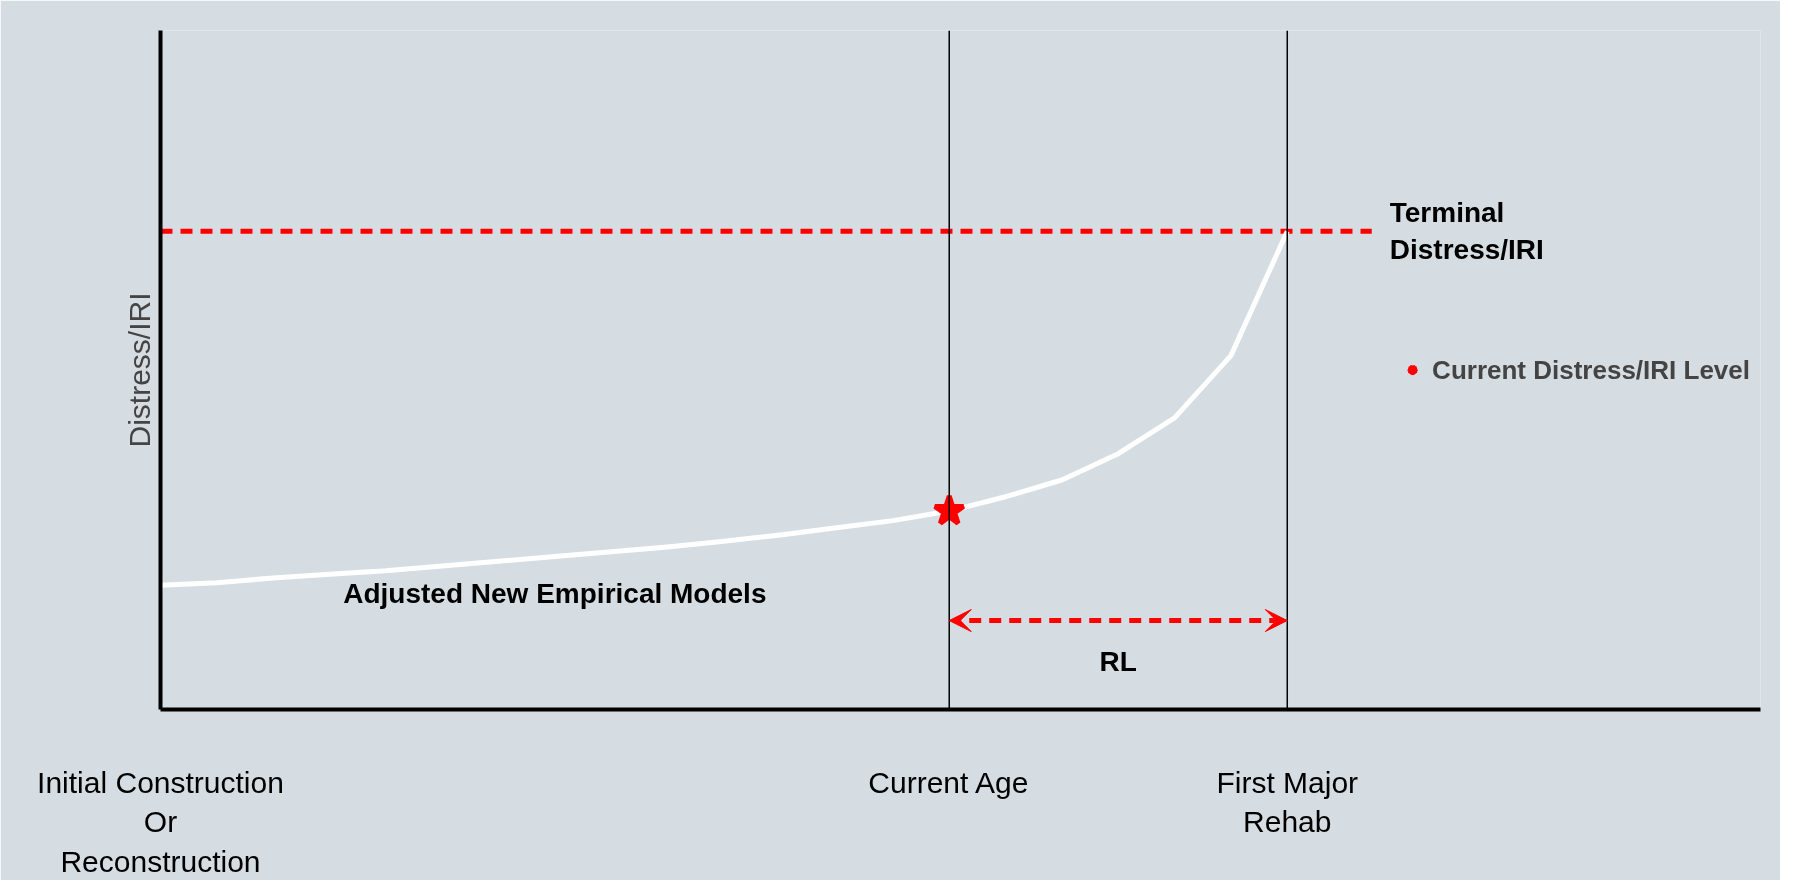  I want to click on ref-line-label: Terminal Distress/IRI, so click(1466, 231).